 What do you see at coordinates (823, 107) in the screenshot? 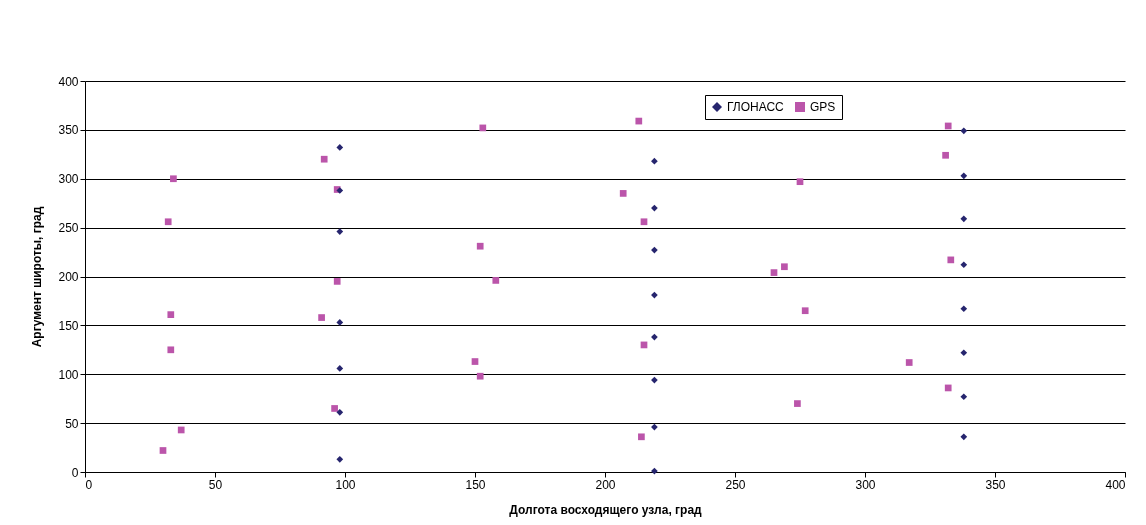
I see `legend-label: GPS` at bounding box center [823, 107].